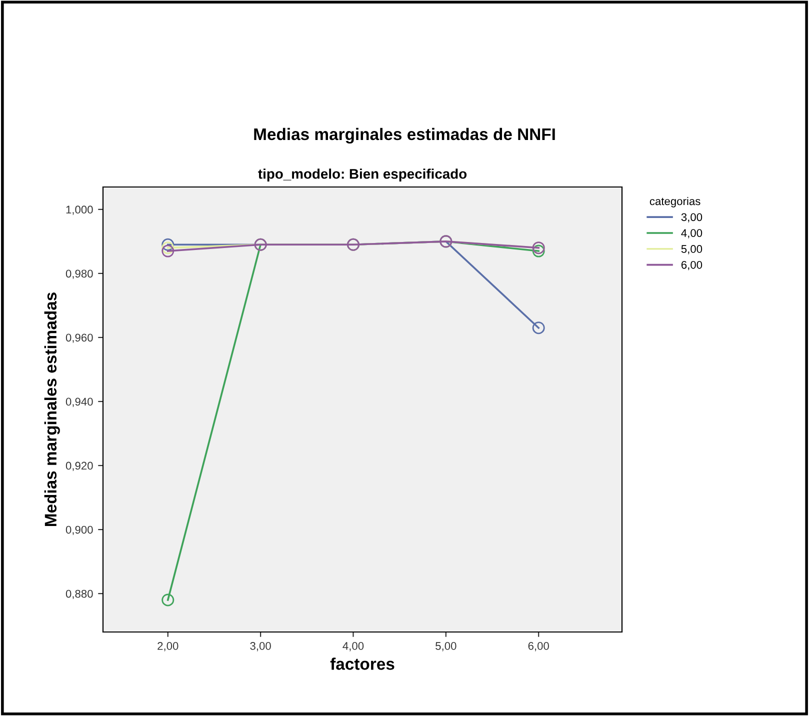  What do you see at coordinates (79, 595) in the screenshot?
I see `y-tick-label: 0,880` at bounding box center [79, 595].